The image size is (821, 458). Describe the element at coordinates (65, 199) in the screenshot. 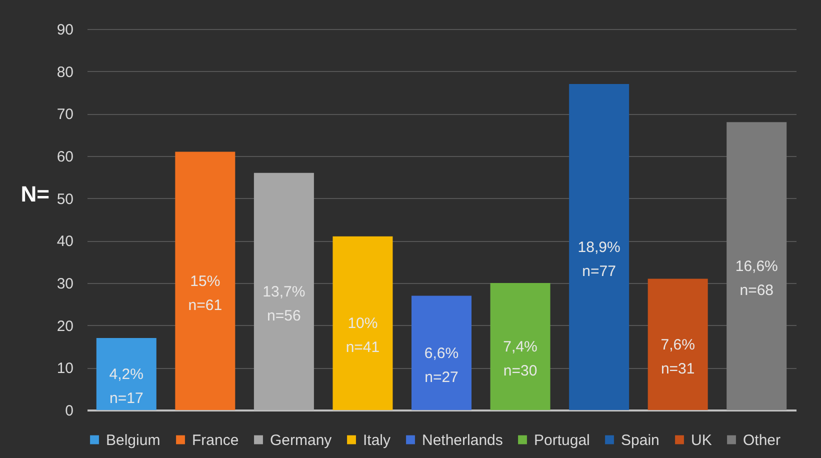

I see `y-tick-label: 50` at that location.